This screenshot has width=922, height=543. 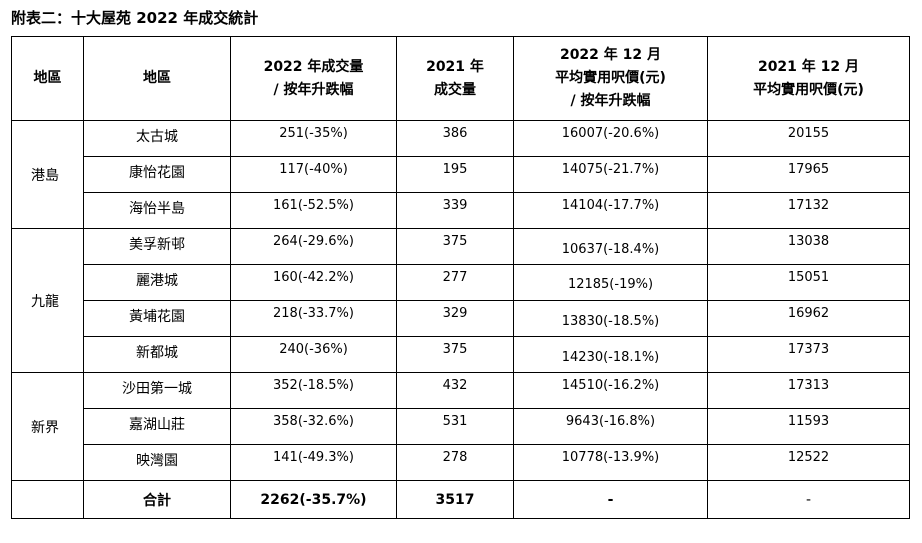 I want to click on header-vol2022: 2022 年成交量 / 按年升跌幅, so click(x=313, y=78).